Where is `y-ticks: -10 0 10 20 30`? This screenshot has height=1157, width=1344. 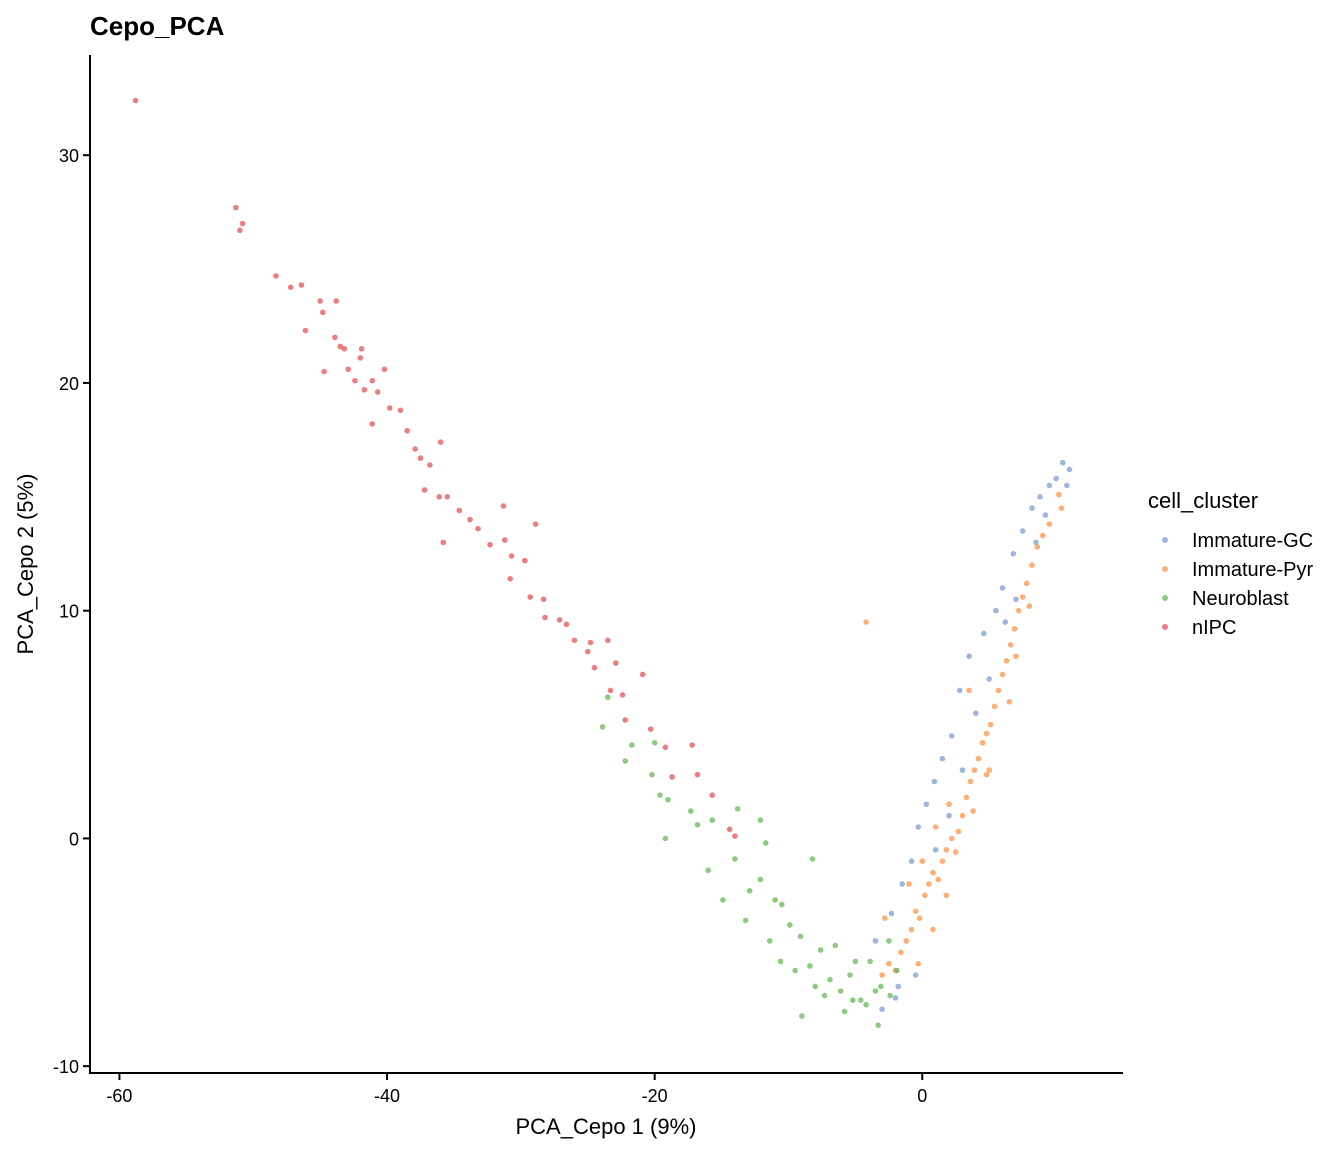
y-ticks: -10 0 10 20 30 is located at coordinates (71, 611).